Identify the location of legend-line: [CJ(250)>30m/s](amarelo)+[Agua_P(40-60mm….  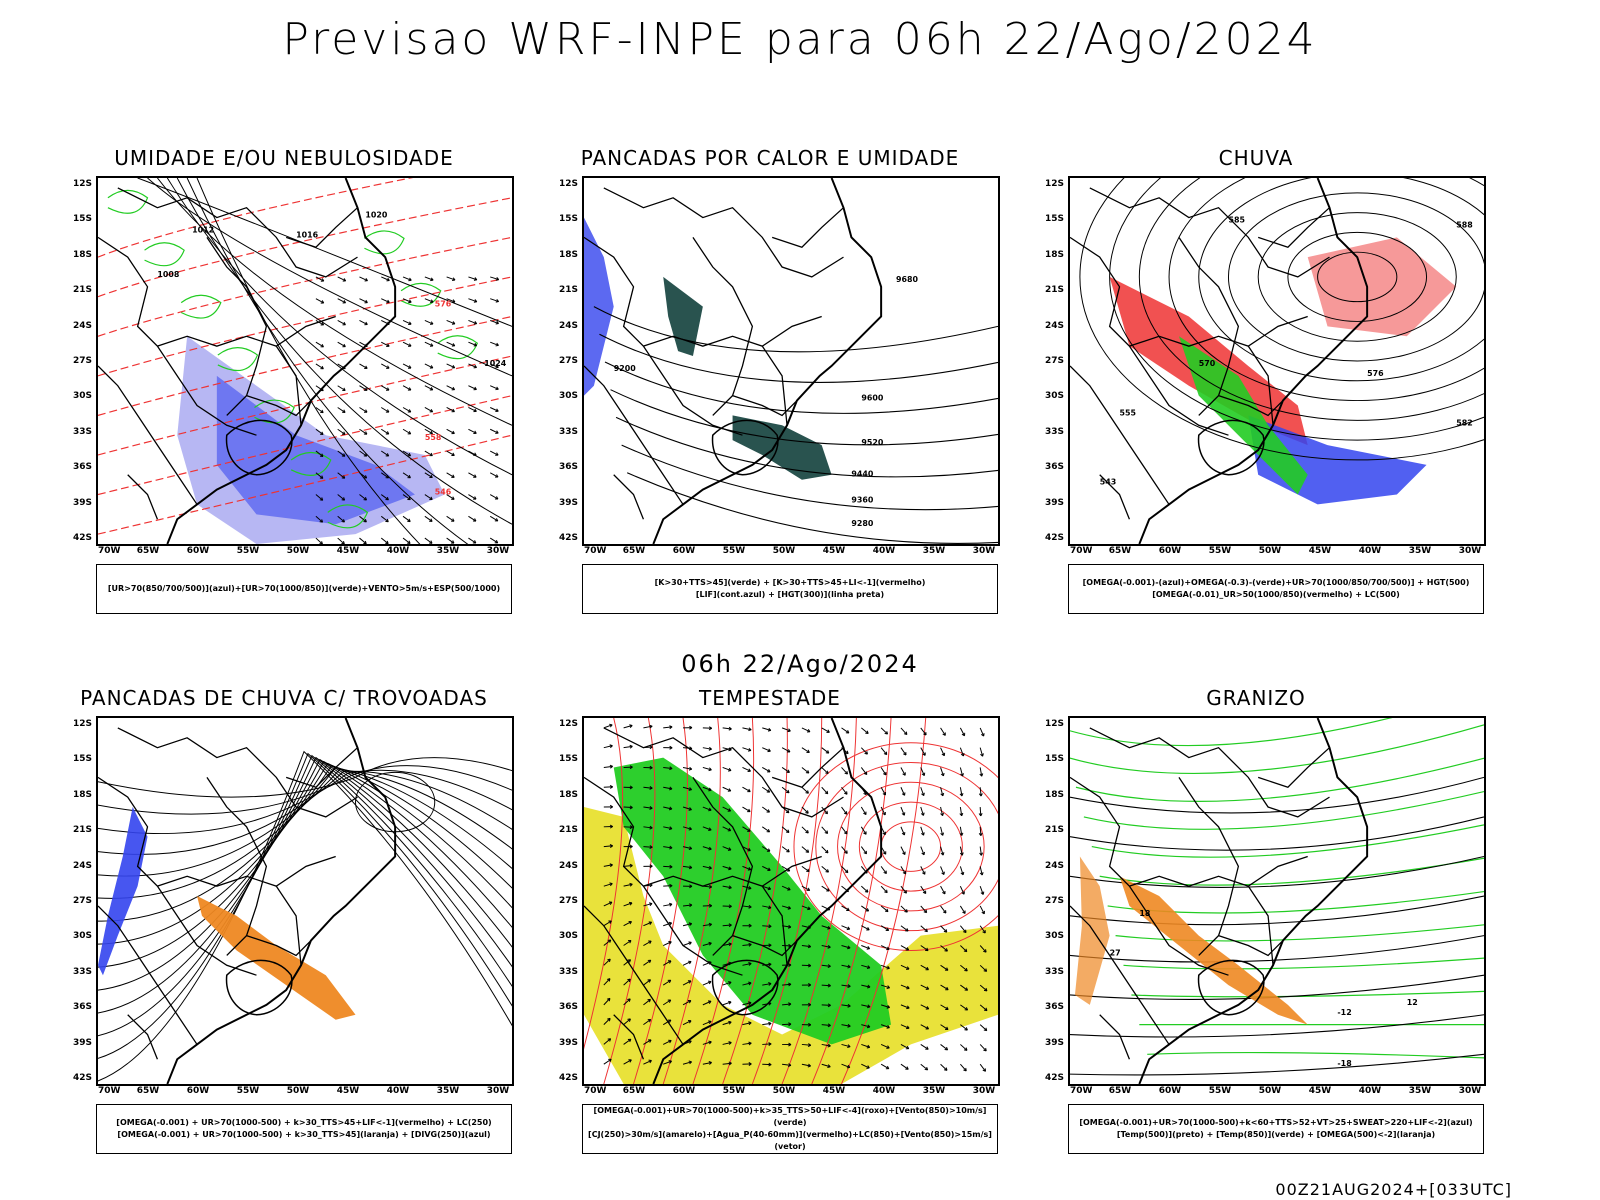
(790, 1140).